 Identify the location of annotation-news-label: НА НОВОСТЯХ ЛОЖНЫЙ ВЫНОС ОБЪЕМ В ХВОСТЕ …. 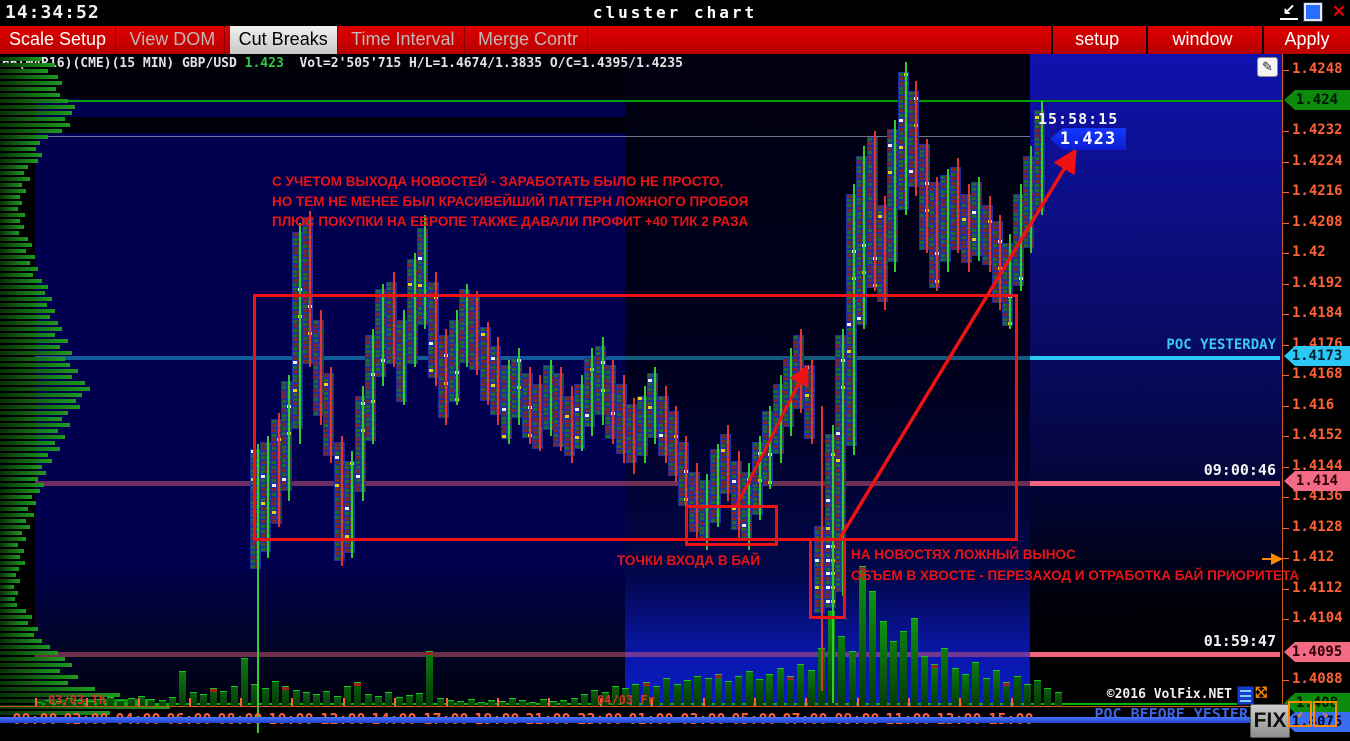
(1075, 565).